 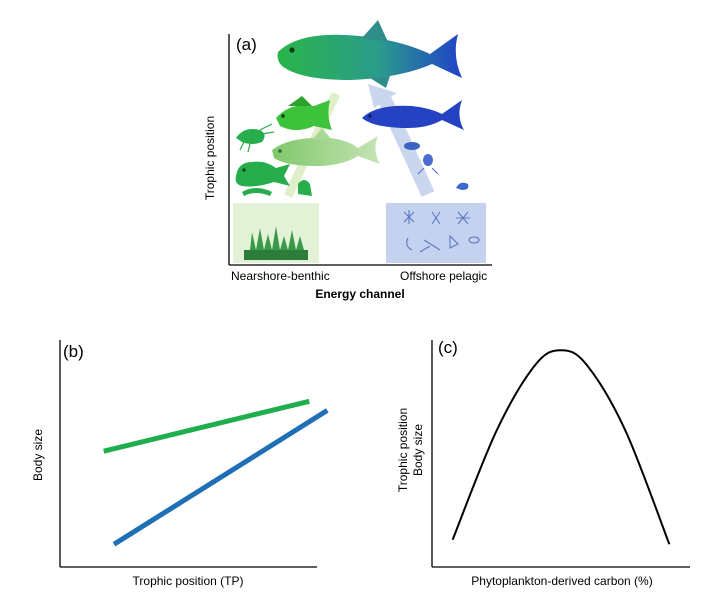 I want to click on panel-c-ylabel-line2: Body size, so click(x=418, y=450).